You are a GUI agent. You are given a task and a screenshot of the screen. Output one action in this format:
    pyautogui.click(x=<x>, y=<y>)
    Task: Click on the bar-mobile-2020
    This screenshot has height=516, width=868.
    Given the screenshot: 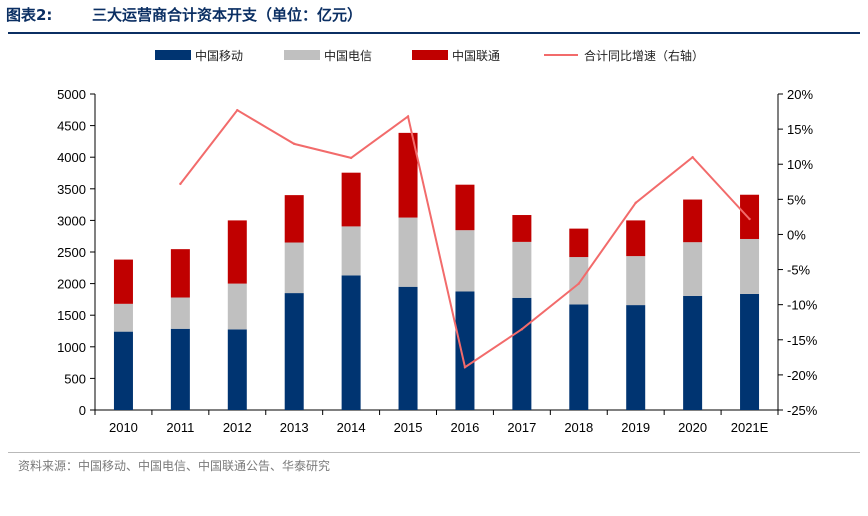 What is the action you would take?
    pyautogui.click(x=693, y=352)
    